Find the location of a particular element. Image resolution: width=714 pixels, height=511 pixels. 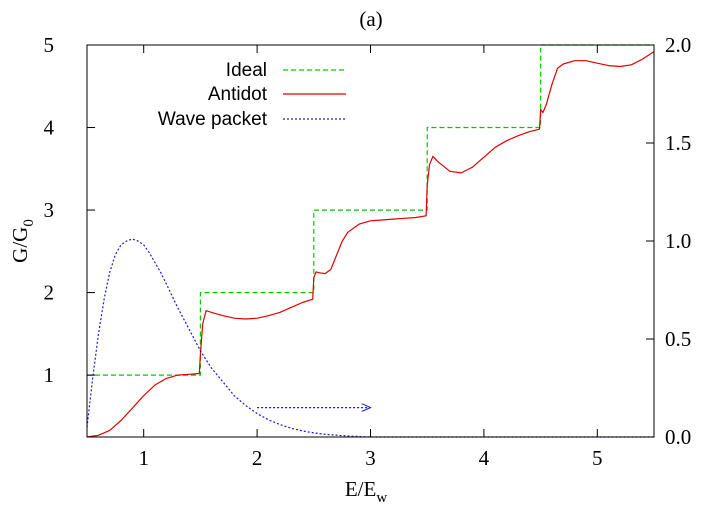

x-axis-label-sub: w is located at coordinates (381, 498).